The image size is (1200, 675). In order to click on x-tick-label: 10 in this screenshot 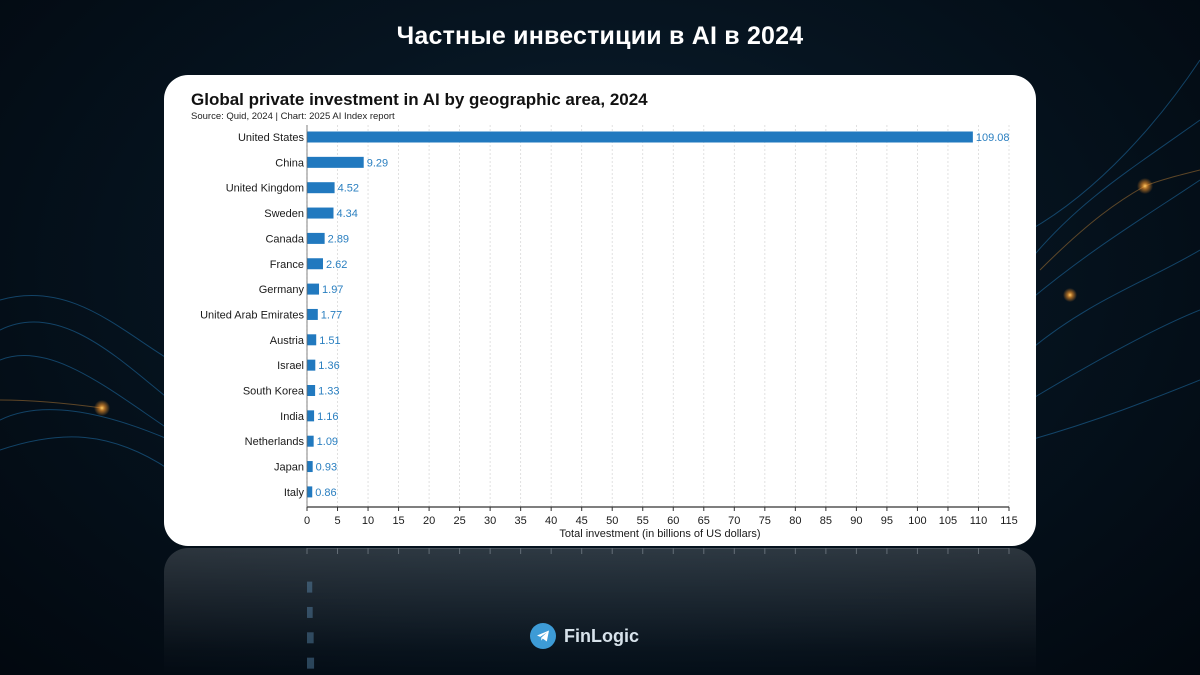, I will do `click(368, 521)`.